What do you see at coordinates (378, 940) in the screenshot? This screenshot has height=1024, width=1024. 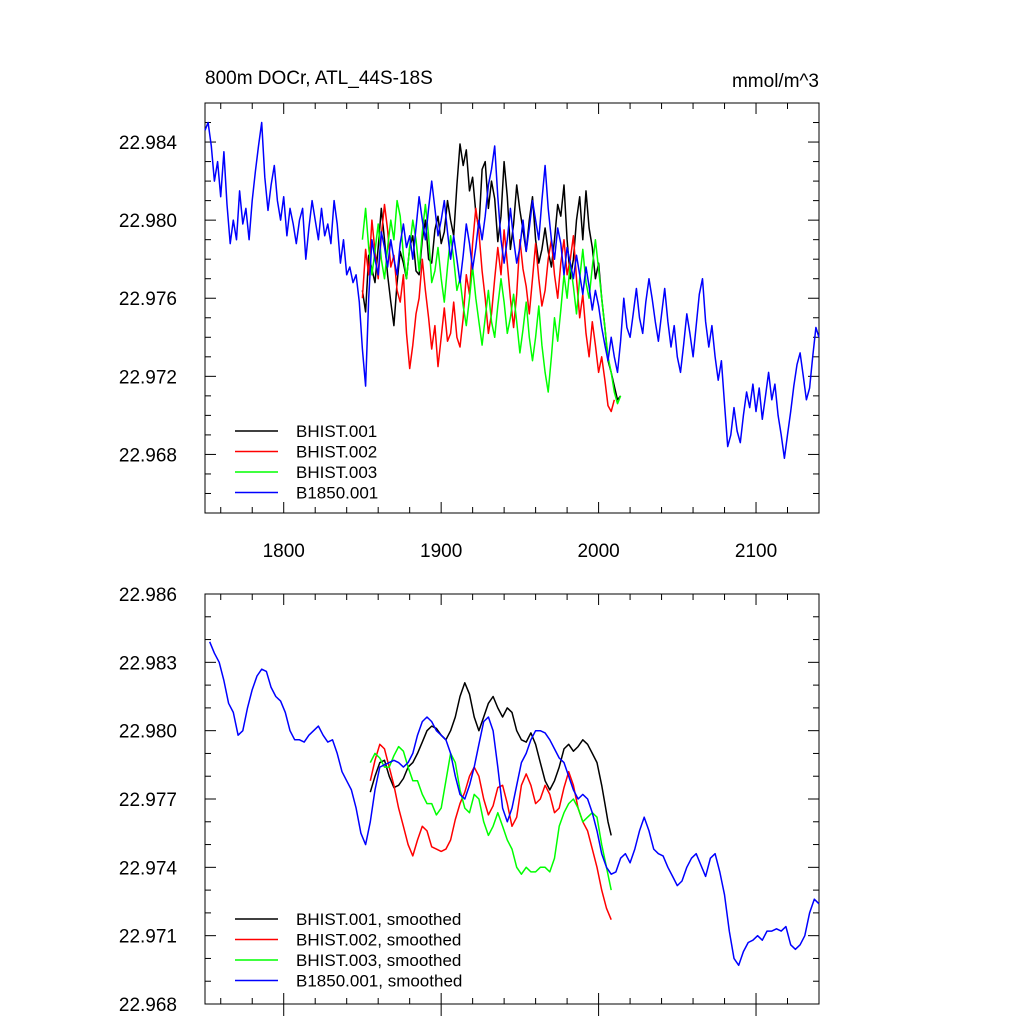 I see `legend-label: BHIST.002, smoothed` at bounding box center [378, 940].